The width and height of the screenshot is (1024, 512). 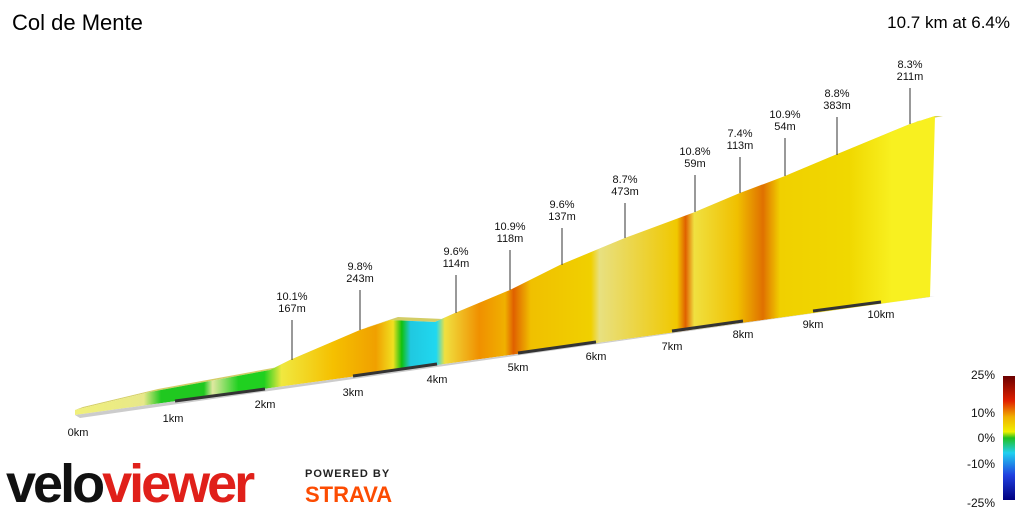 I want to click on gradient-label: 8.8%, so click(x=836, y=94).